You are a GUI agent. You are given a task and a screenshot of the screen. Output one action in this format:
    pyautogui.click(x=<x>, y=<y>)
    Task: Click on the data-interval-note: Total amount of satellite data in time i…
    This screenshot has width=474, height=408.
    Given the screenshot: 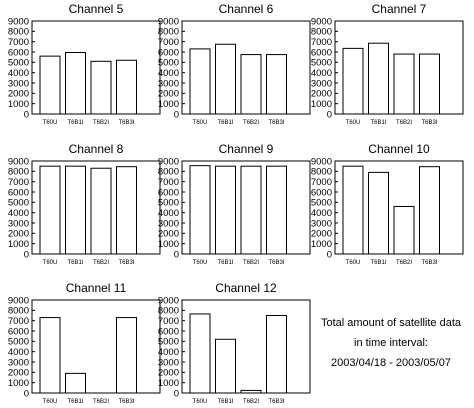 What is the action you would take?
    pyautogui.click(x=391, y=343)
    